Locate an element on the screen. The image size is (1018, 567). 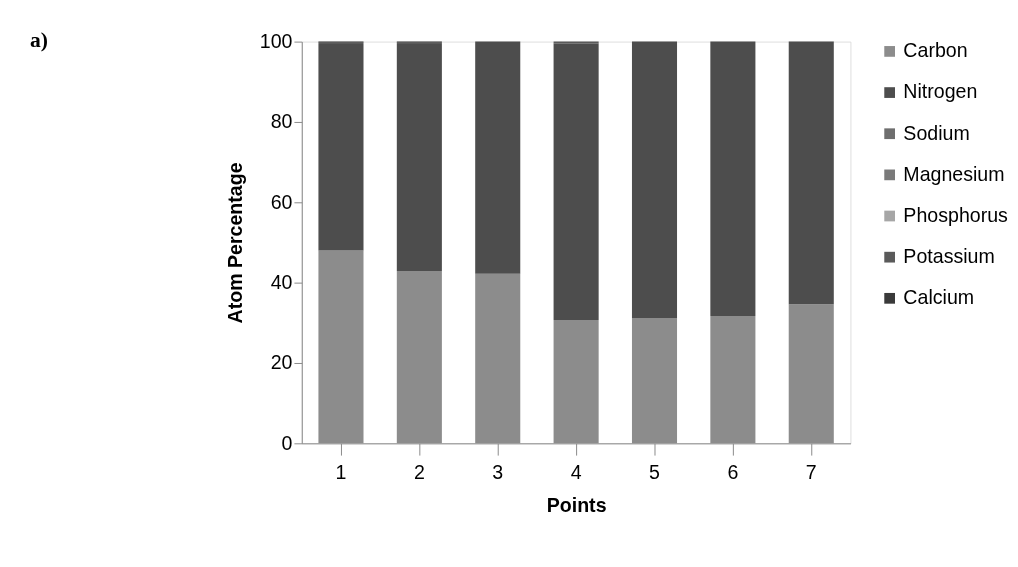
x-tick-label: 2 is located at coordinates (419, 472).